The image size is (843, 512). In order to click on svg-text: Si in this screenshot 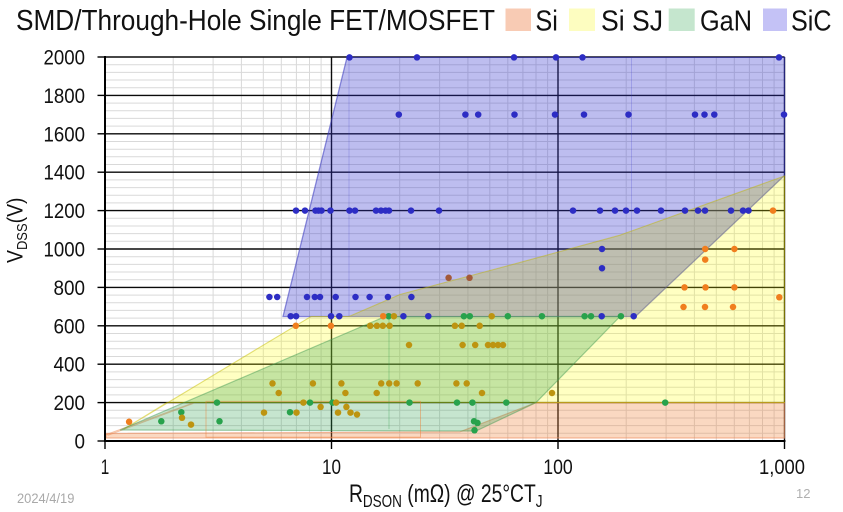, I will do `click(546, 21)`.